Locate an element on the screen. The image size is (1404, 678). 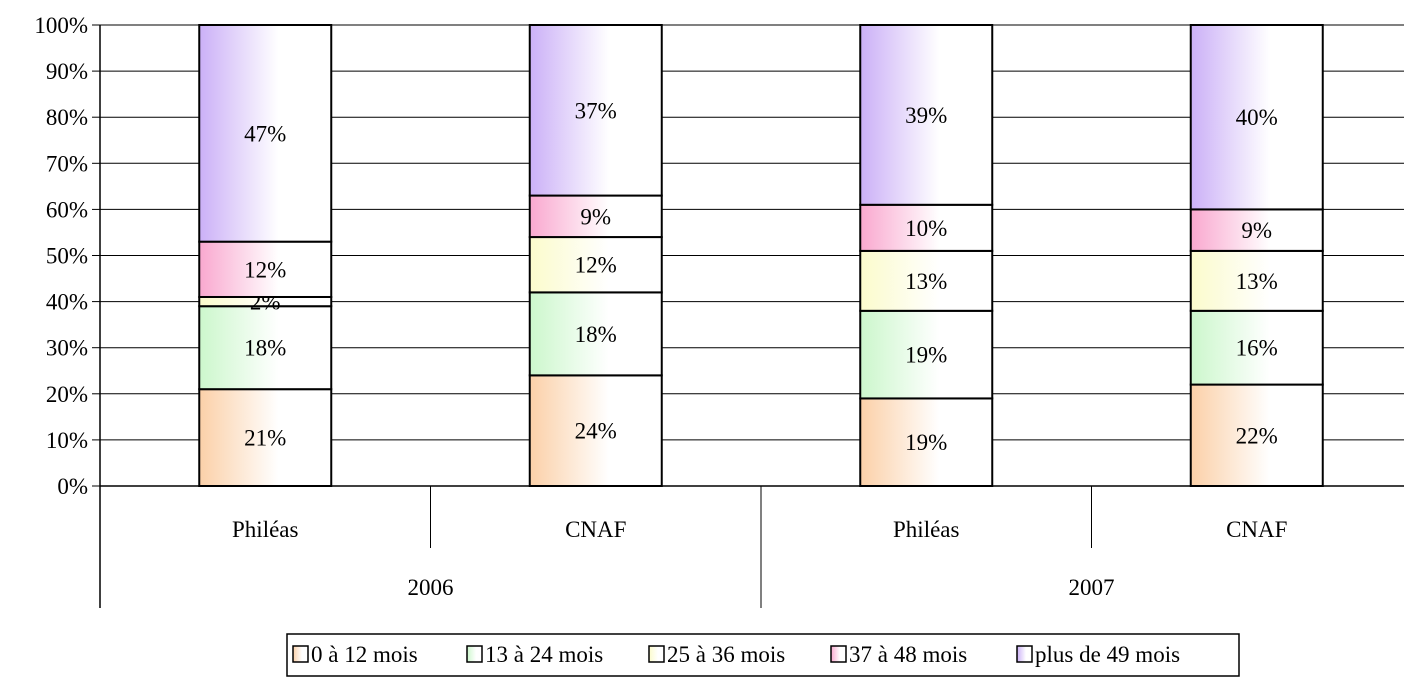
y-tick-label: 100% is located at coordinates (61, 25).